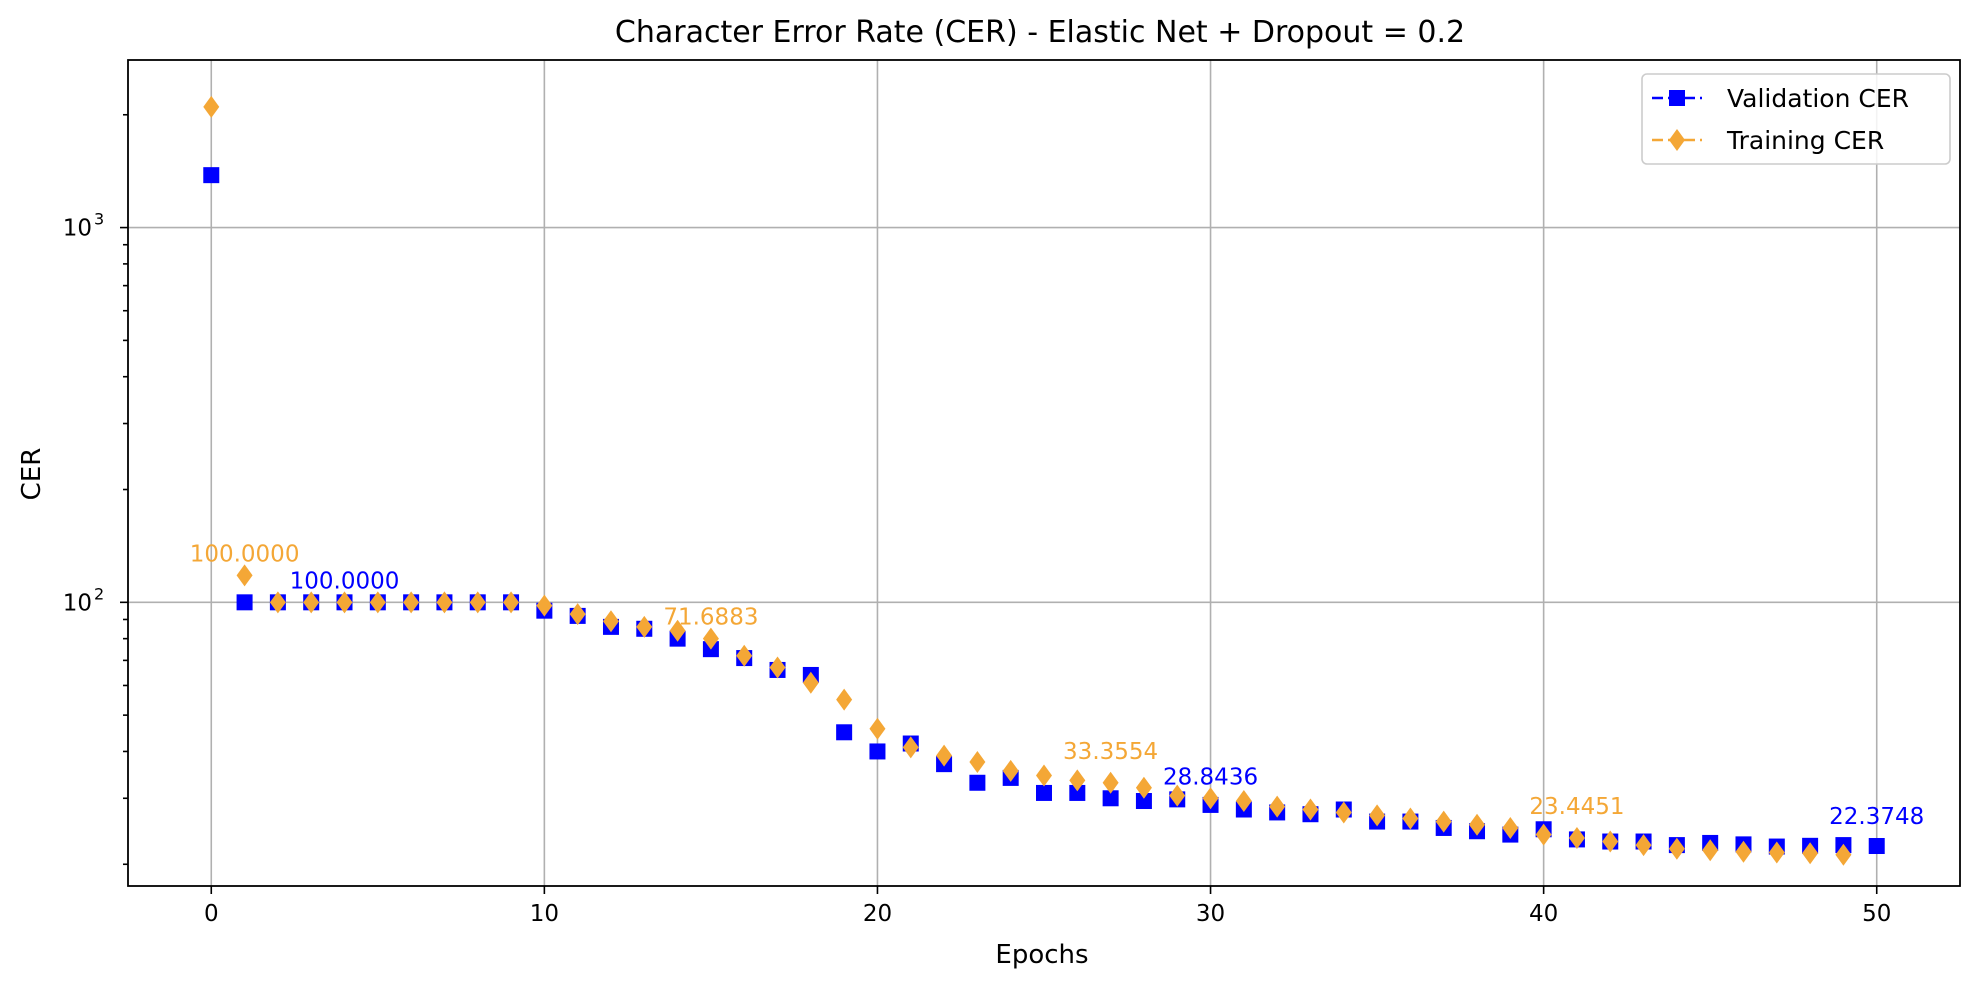  I want to click on y-axis-label: CER, so click(32, 474).